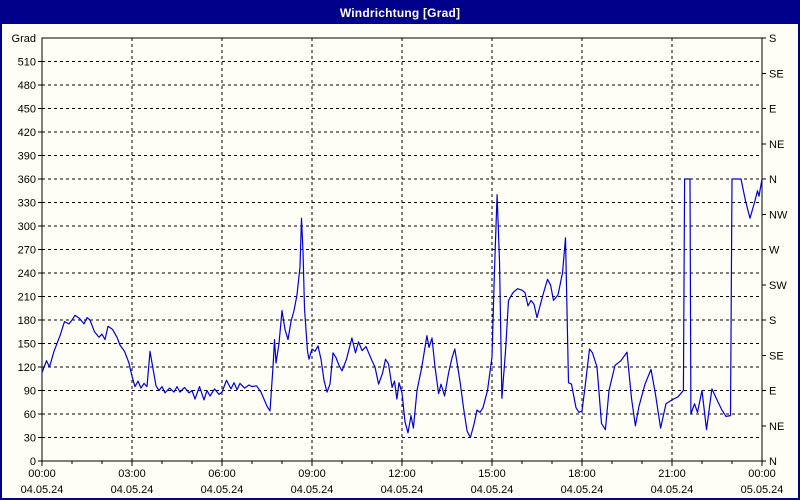 The width and height of the screenshot is (800, 500). I want to click on svg-text: 60, so click(30, 415).